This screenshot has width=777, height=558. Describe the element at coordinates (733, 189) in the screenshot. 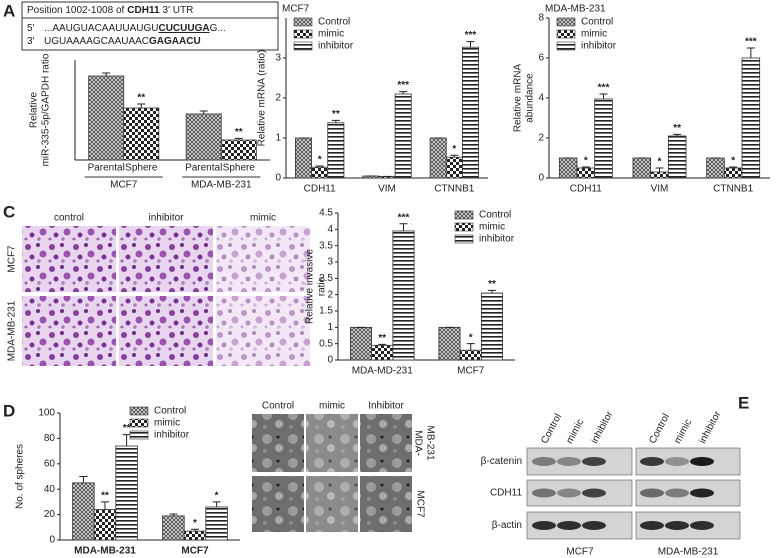

I see `x-tick-label: CTNNB1` at that location.